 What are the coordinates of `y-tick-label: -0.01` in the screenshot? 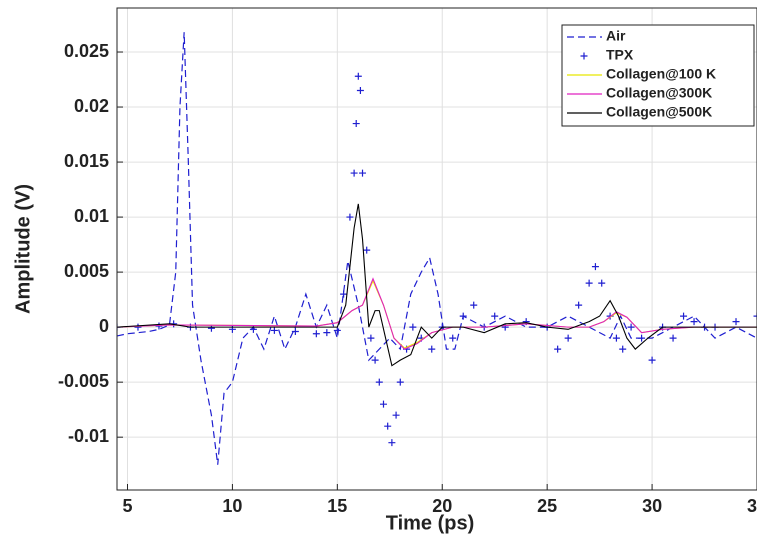 It's located at (88, 436).